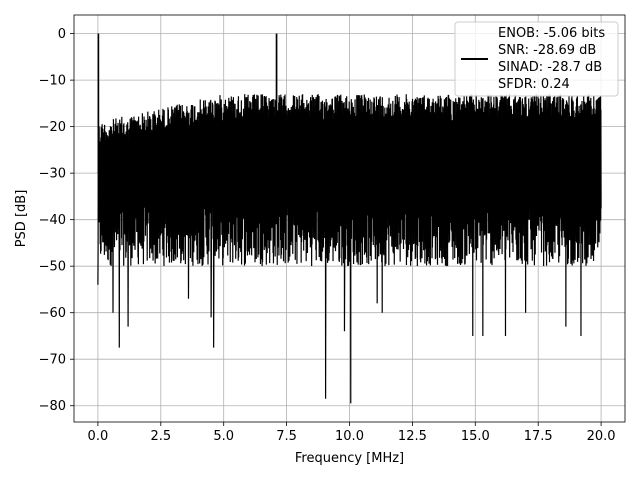  What do you see at coordinates (52, 174) in the screenshot?
I see `y-tick-label: −30` at bounding box center [52, 174].